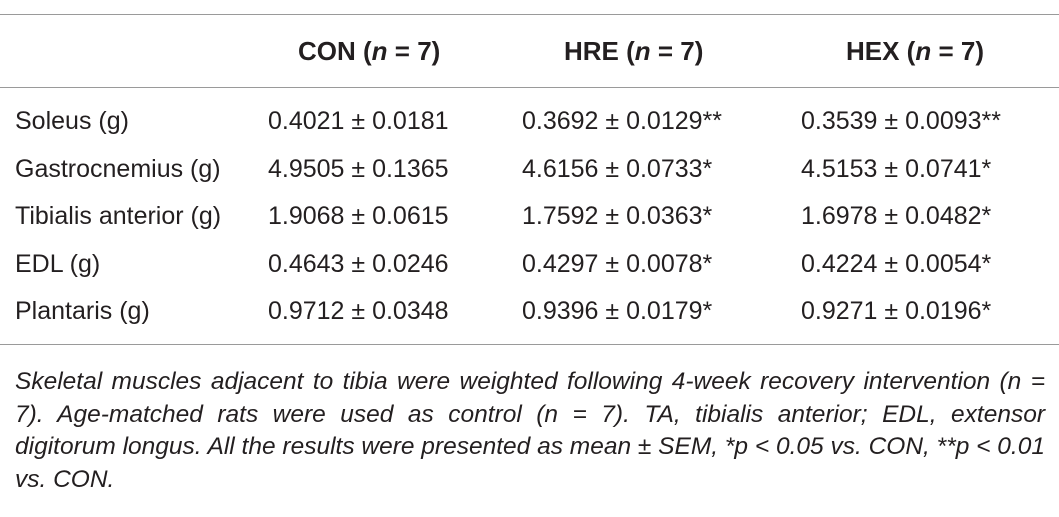 This screenshot has height=517, width=1059. Describe the element at coordinates (82, 311) in the screenshot. I see `row-label: Plantaris (g)` at that location.